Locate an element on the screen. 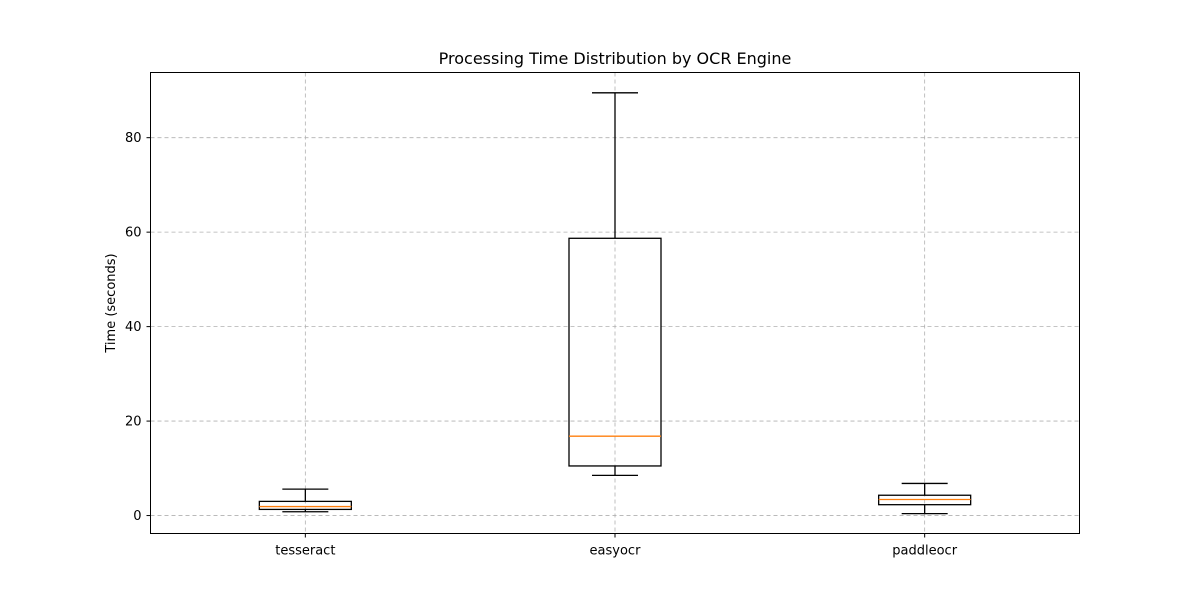 This screenshot has width=1200, height=600. y-tick-label: 40 is located at coordinates (133, 327).